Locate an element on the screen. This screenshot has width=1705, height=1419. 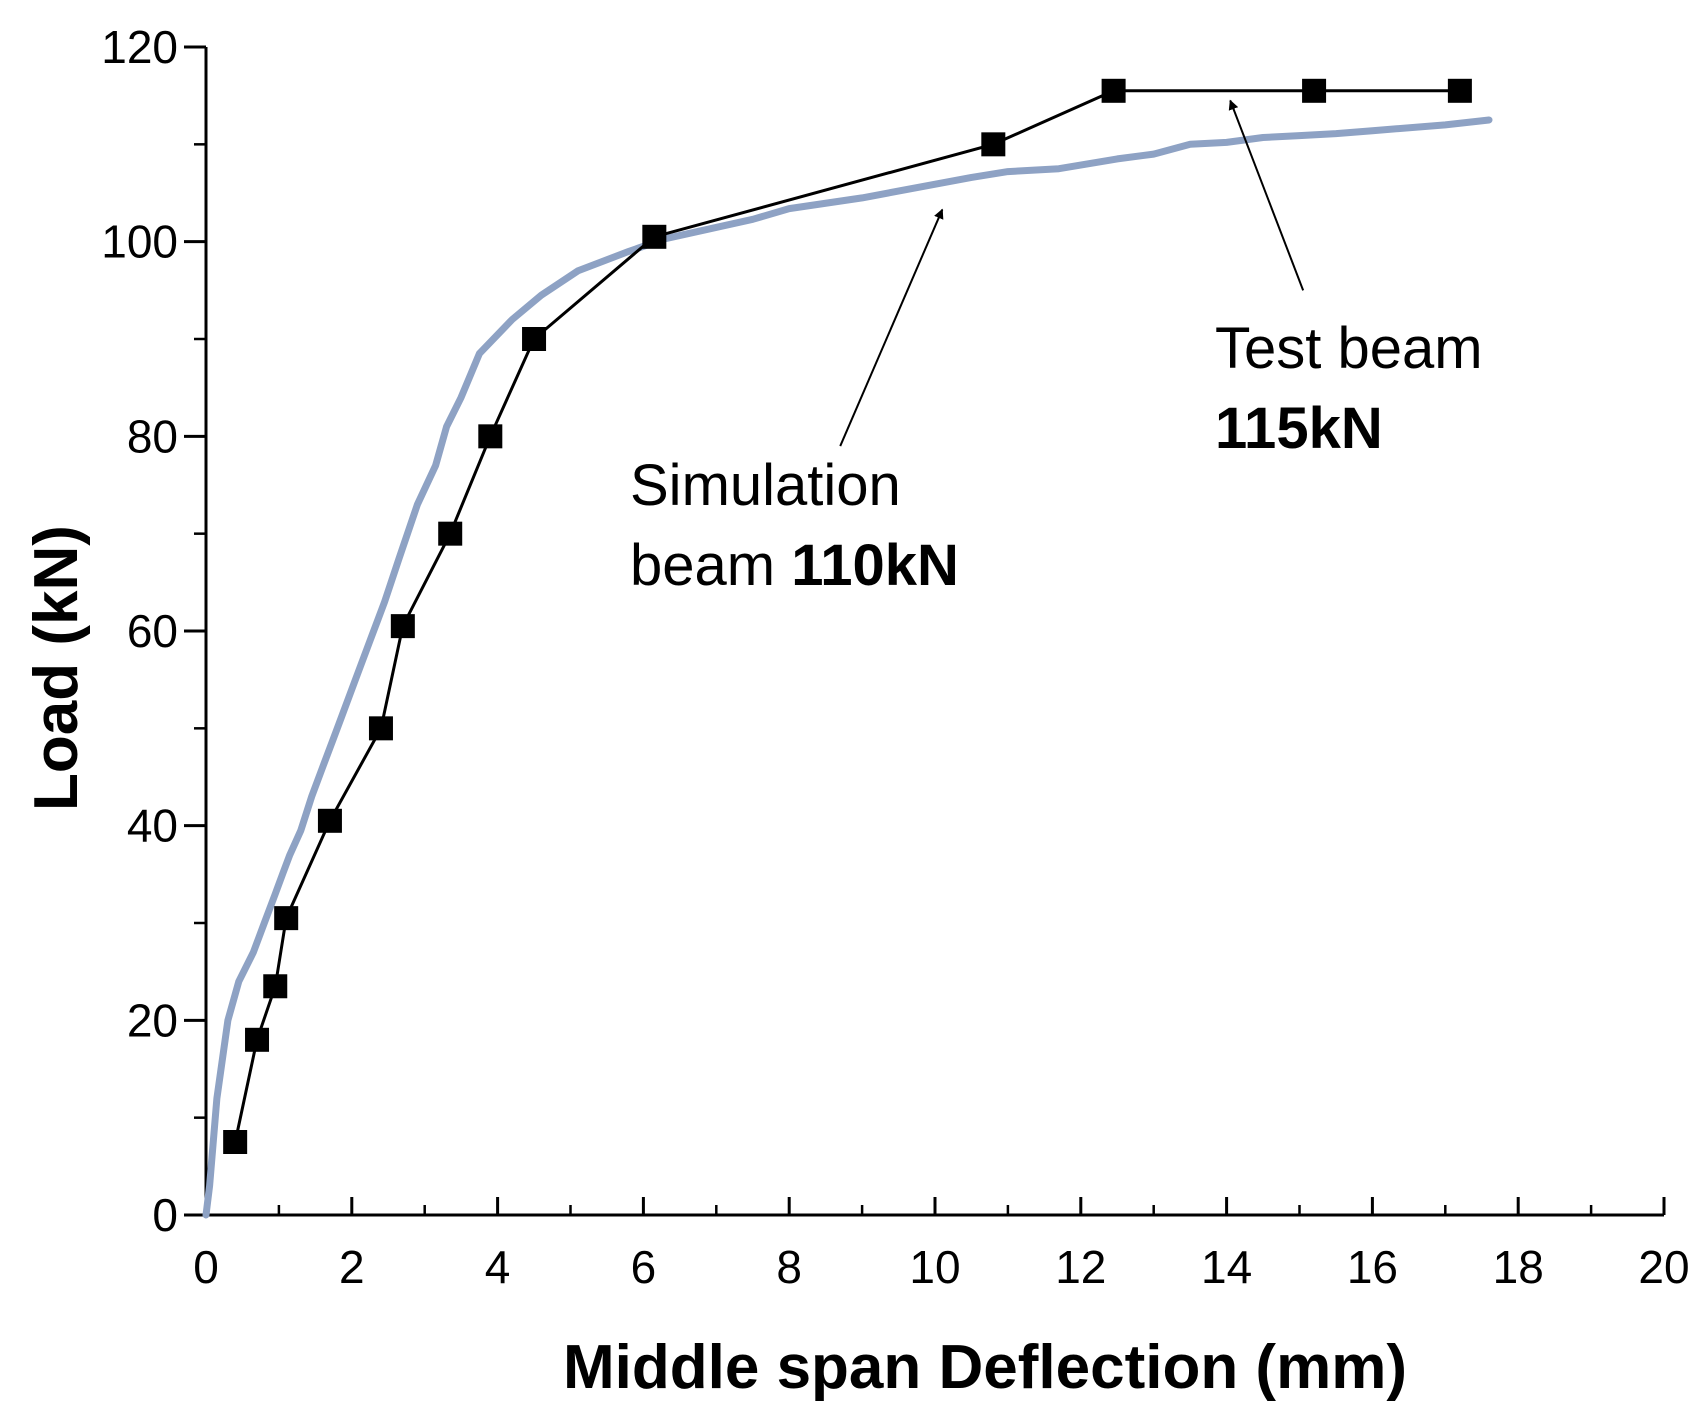
simulation-annotation-text-normal: Simulation is located at coordinates (765, 485).